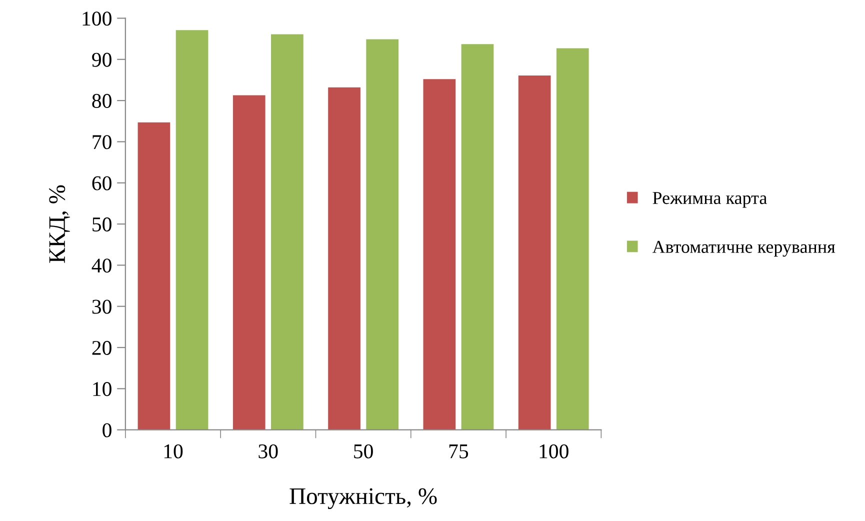  I want to click on x-tick-label: 50, so click(363, 451).